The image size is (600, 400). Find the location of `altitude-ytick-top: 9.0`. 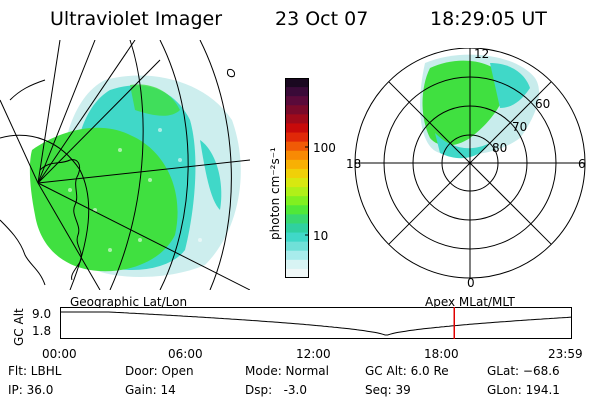

altitude-ytick-top: 9.0 is located at coordinates (42, 314).